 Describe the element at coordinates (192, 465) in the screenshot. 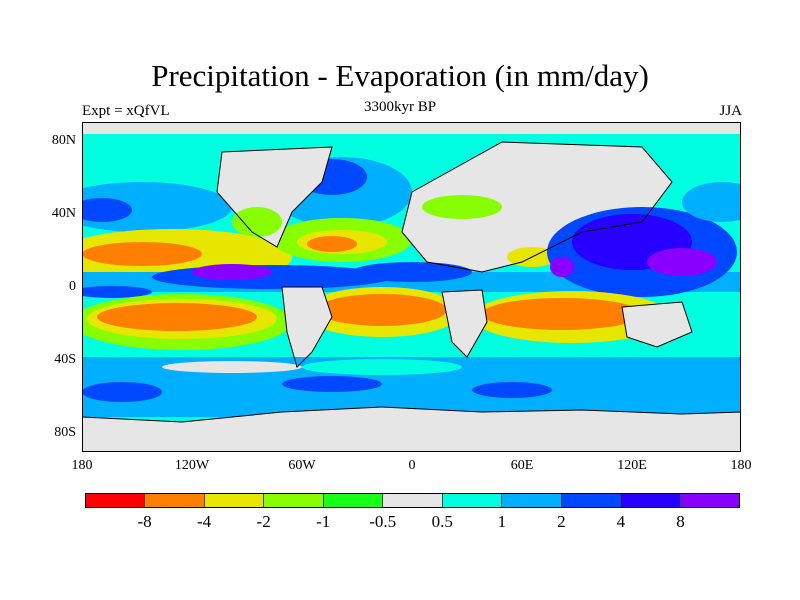

I see `lon-label-120w: 120W` at that location.